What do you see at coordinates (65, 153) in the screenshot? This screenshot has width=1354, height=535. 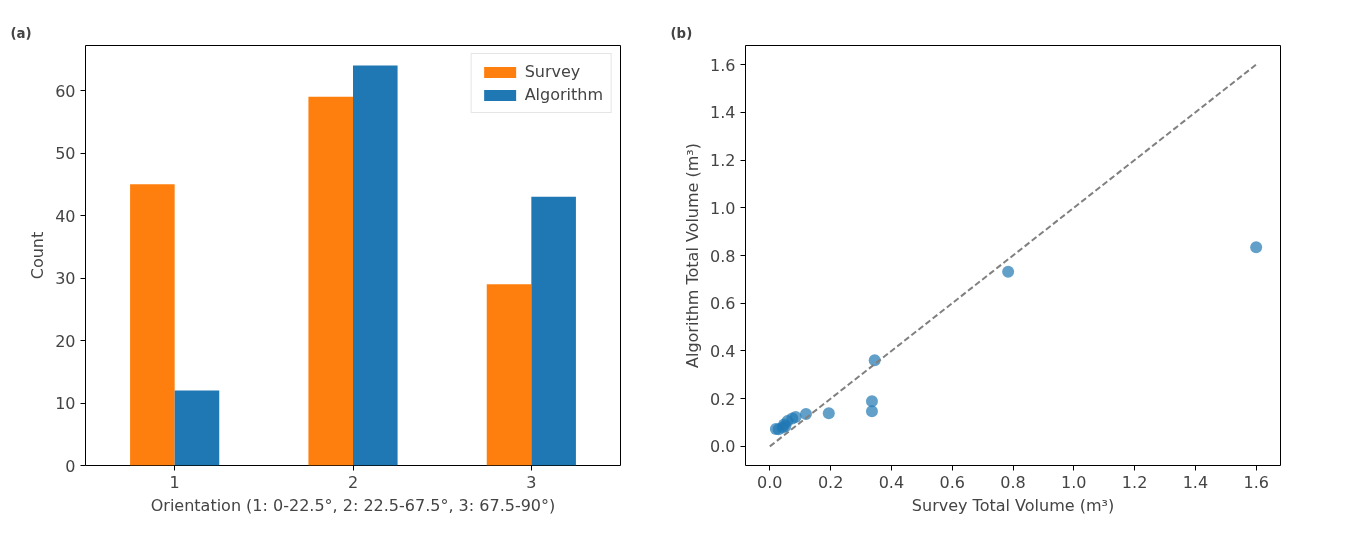 I see `y-tick-label: 50` at bounding box center [65, 153].